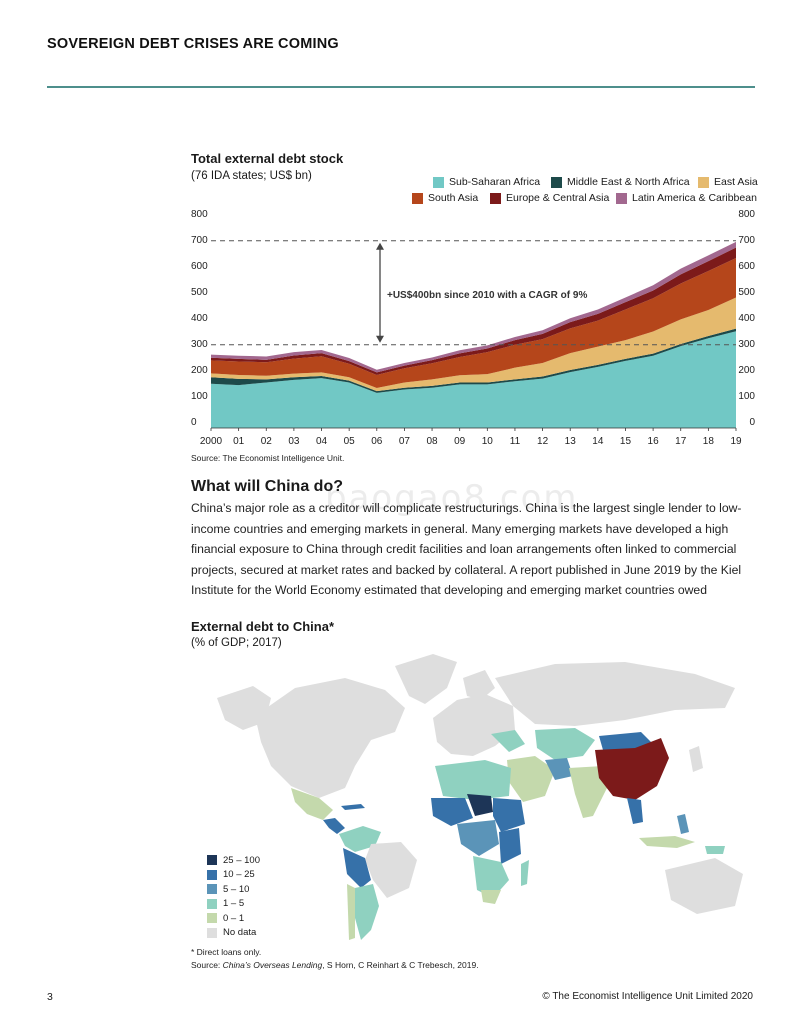  What do you see at coordinates (728, 182) in the screenshot?
I see `legend-item-east-asia: East Asia` at bounding box center [728, 182].